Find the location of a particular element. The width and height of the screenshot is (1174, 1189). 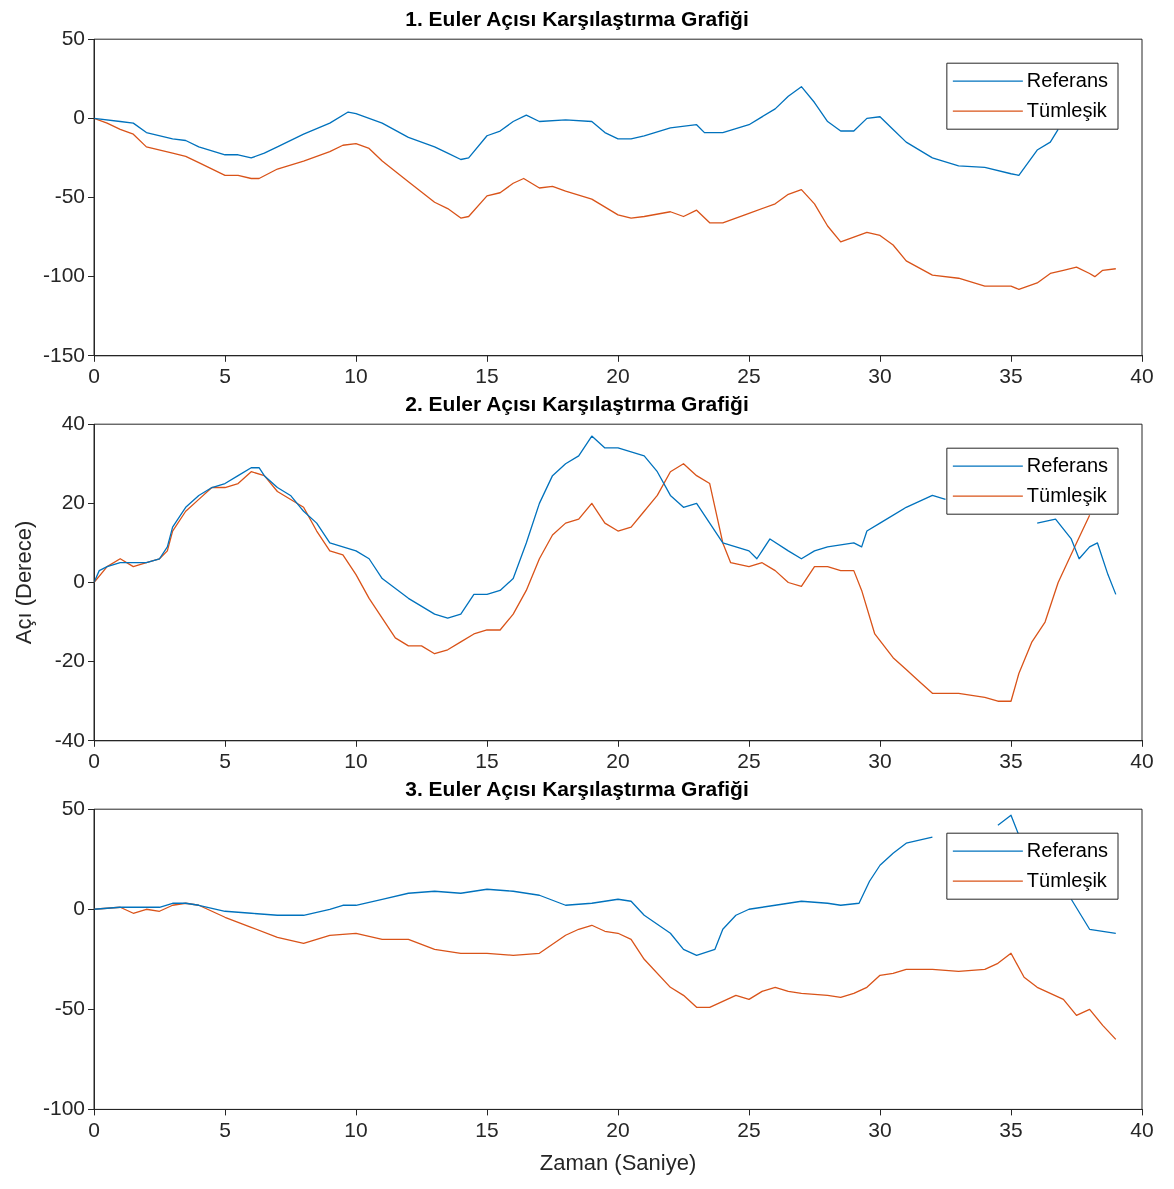

x-axis-title: Zaman (Saniye) is located at coordinates (618, 1162).